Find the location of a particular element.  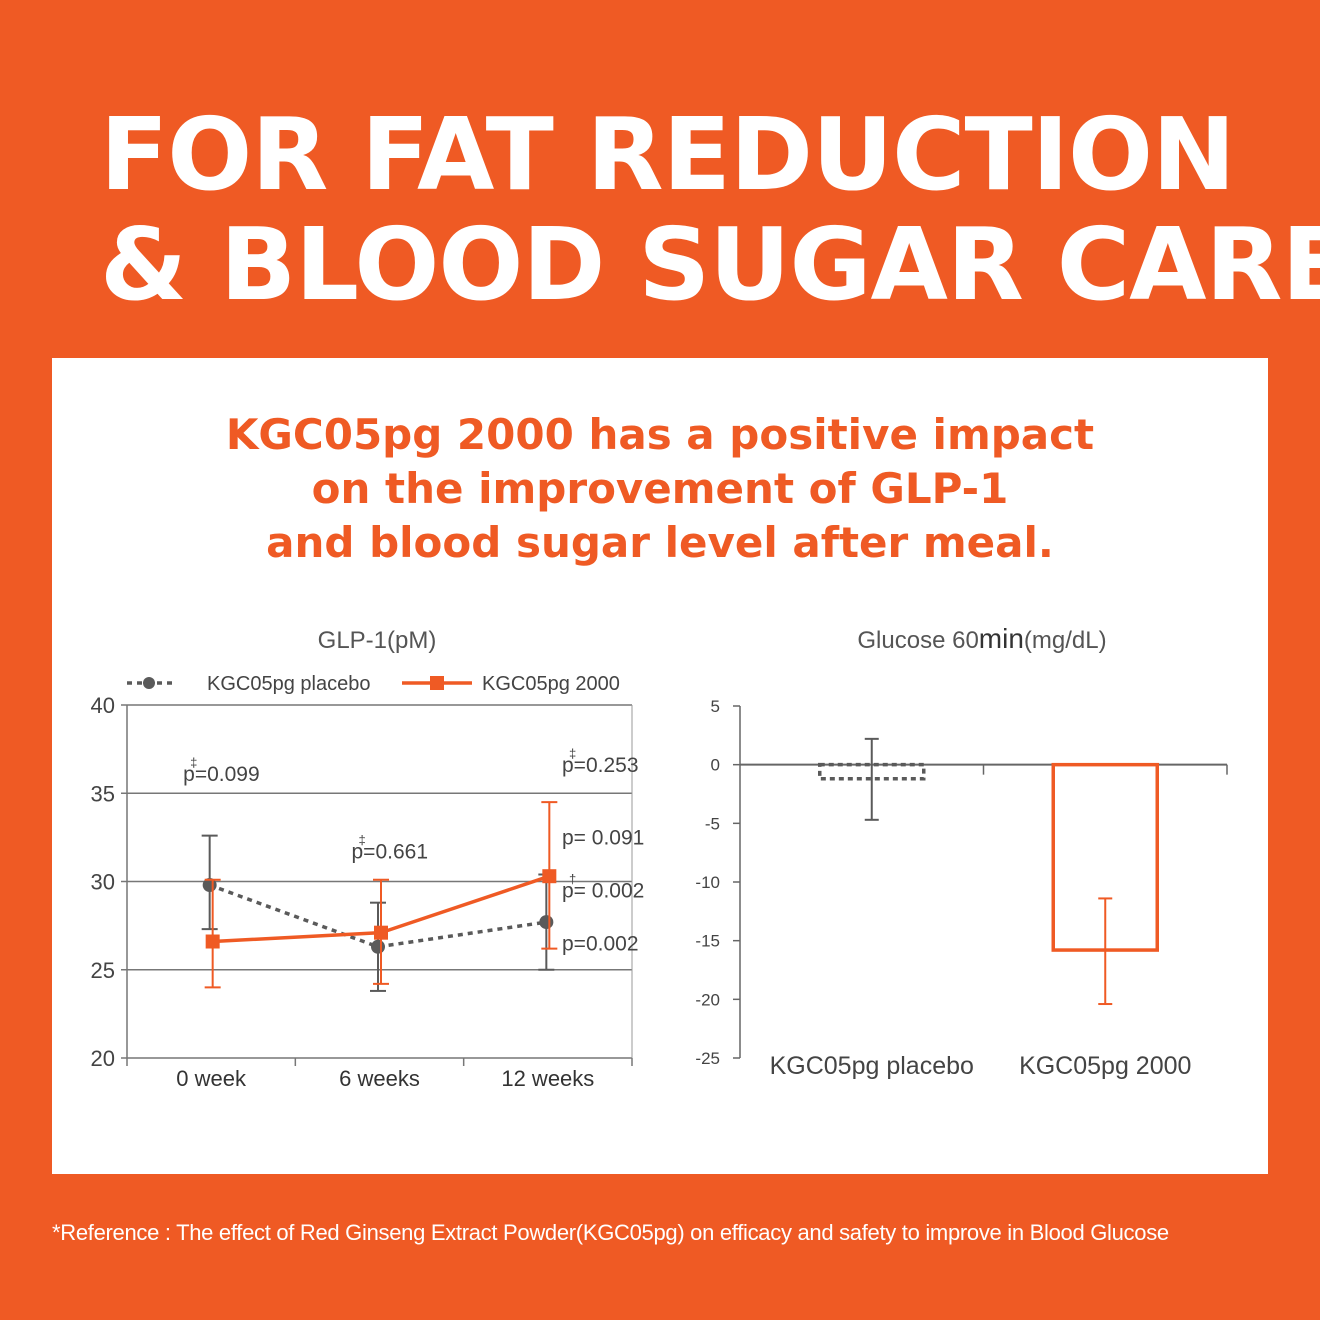

glp1-annotation-text: p=0.099 is located at coordinates (221, 774).